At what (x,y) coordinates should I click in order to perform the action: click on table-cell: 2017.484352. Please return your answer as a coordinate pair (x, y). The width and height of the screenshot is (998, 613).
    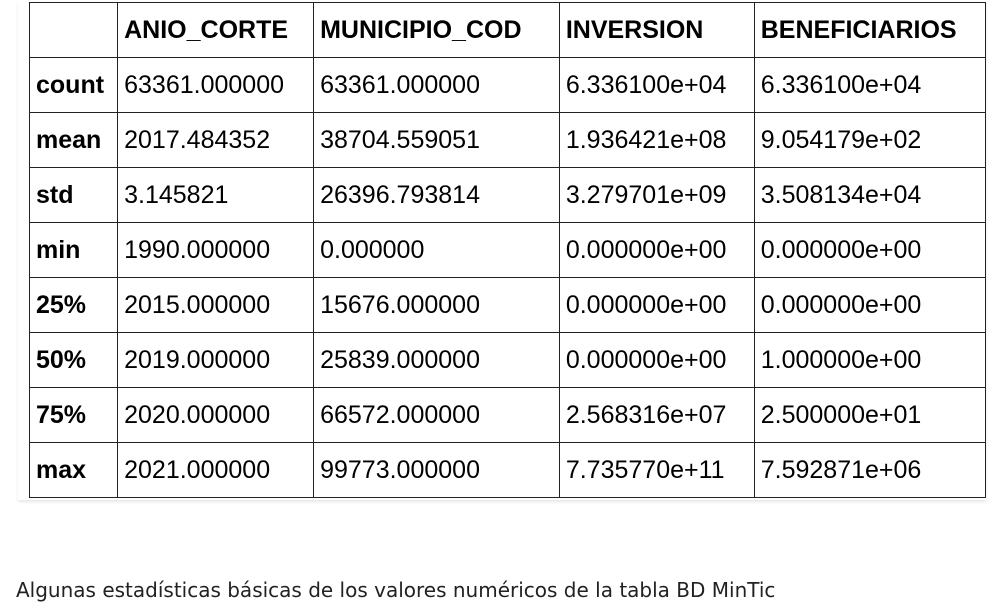
    Looking at the image, I should click on (216, 140).